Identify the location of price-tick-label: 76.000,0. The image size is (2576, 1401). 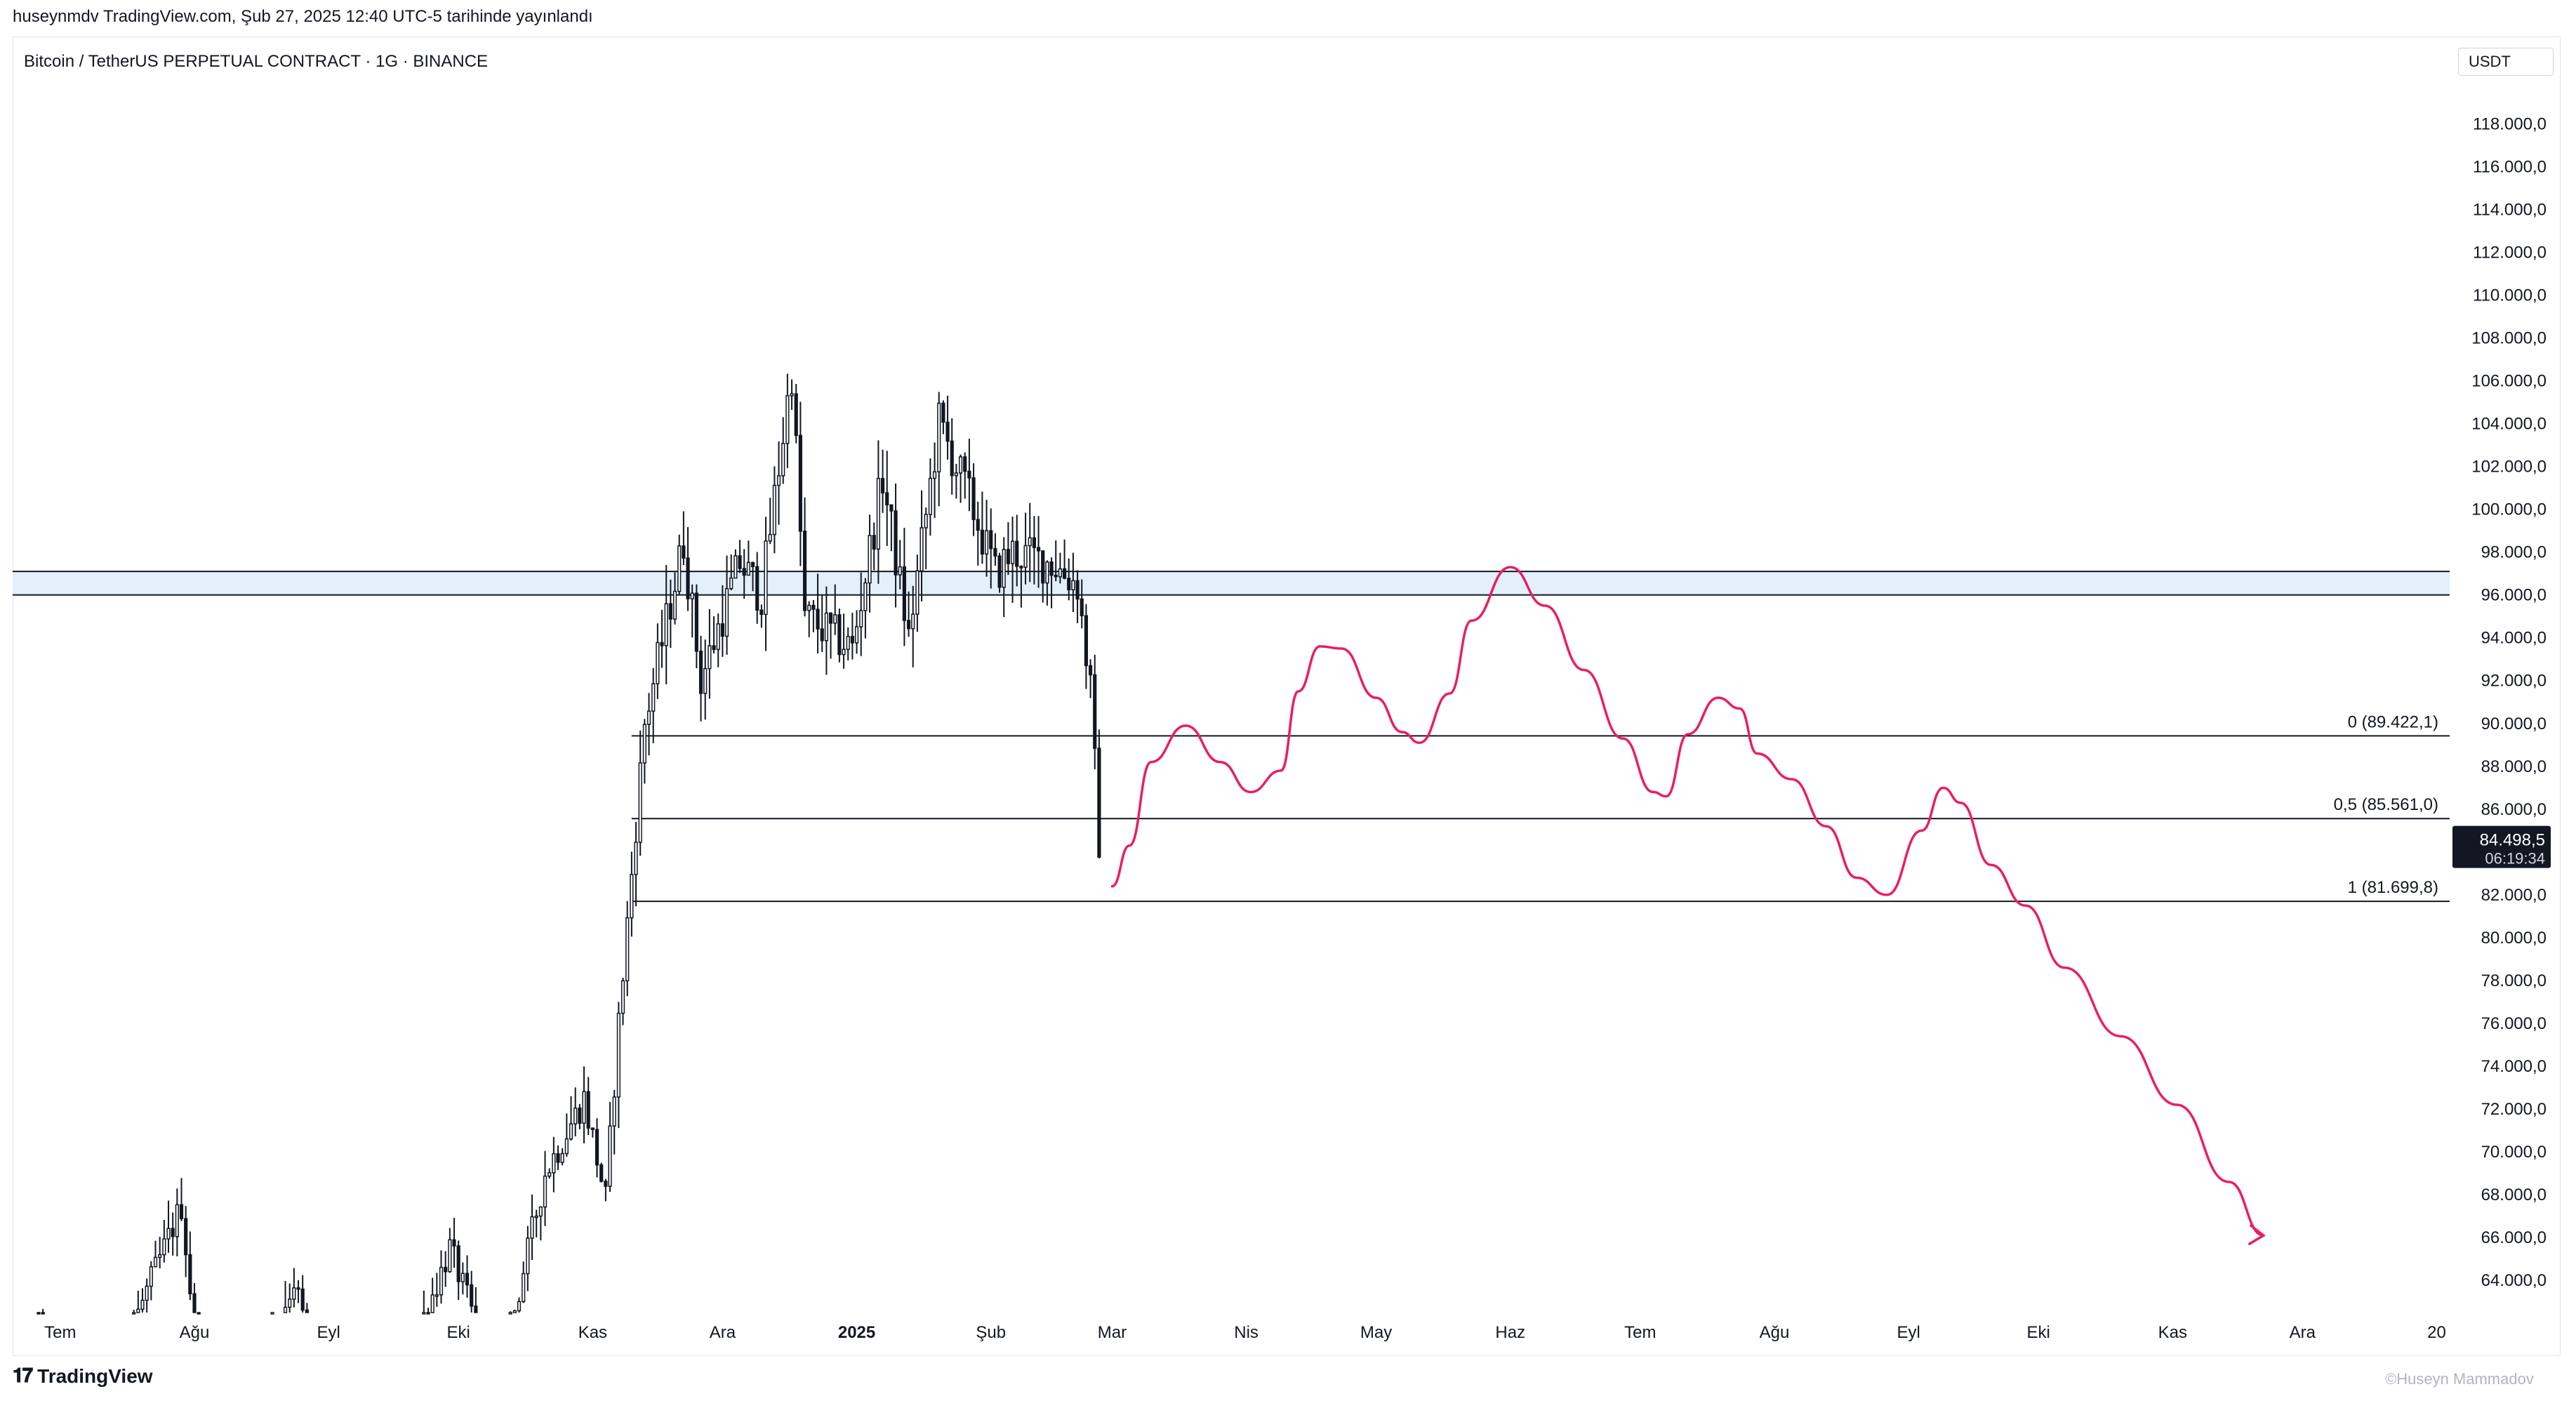
(2514, 1023).